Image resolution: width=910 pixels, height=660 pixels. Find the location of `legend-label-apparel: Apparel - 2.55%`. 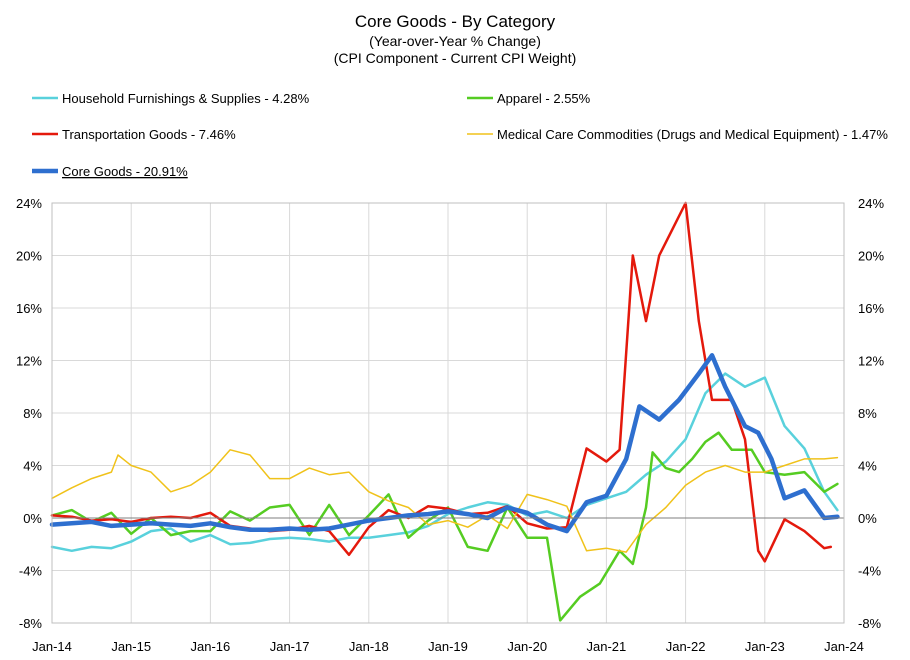

legend-label-apparel: Apparel - 2.55% is located at coordinates (544, 98).